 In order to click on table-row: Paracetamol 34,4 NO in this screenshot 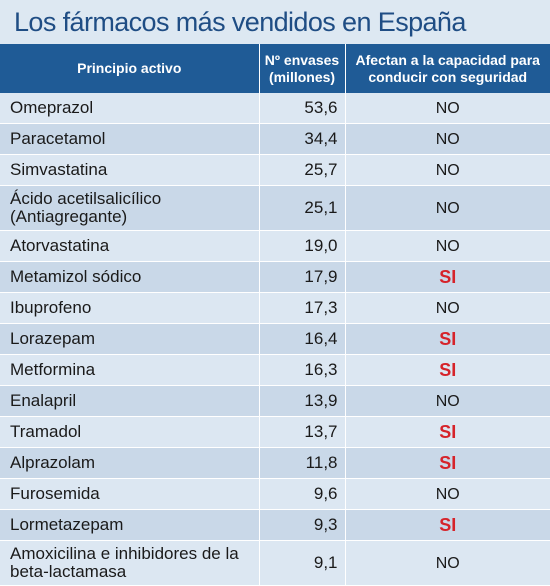, I will do `click(275, 139)`.